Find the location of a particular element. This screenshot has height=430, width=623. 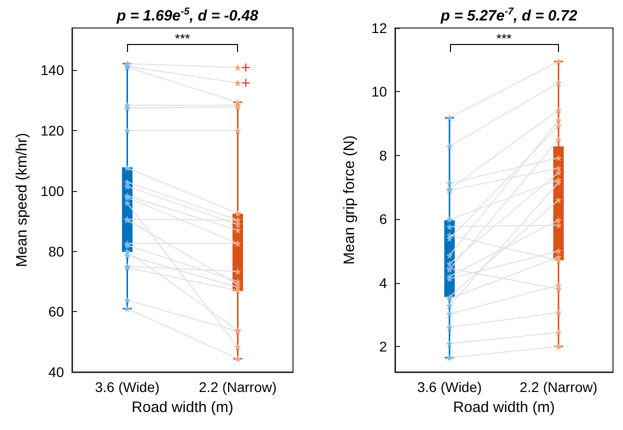

y-tick-label: 10 is located at coordinates (379, 92).